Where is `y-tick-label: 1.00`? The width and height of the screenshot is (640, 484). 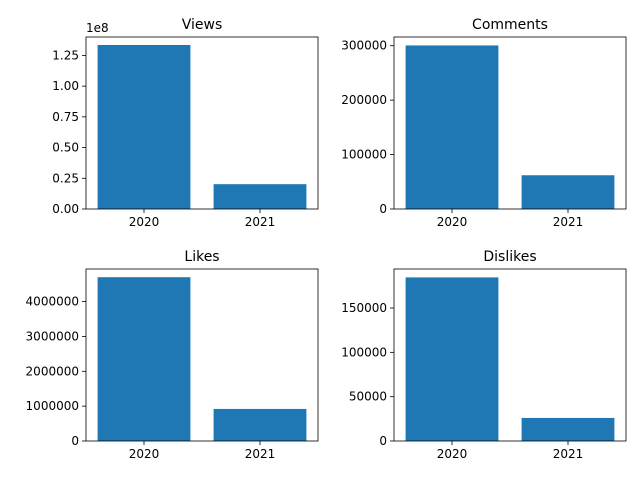 y-tick-label: 1.00 is located at coordinates (65, 86).